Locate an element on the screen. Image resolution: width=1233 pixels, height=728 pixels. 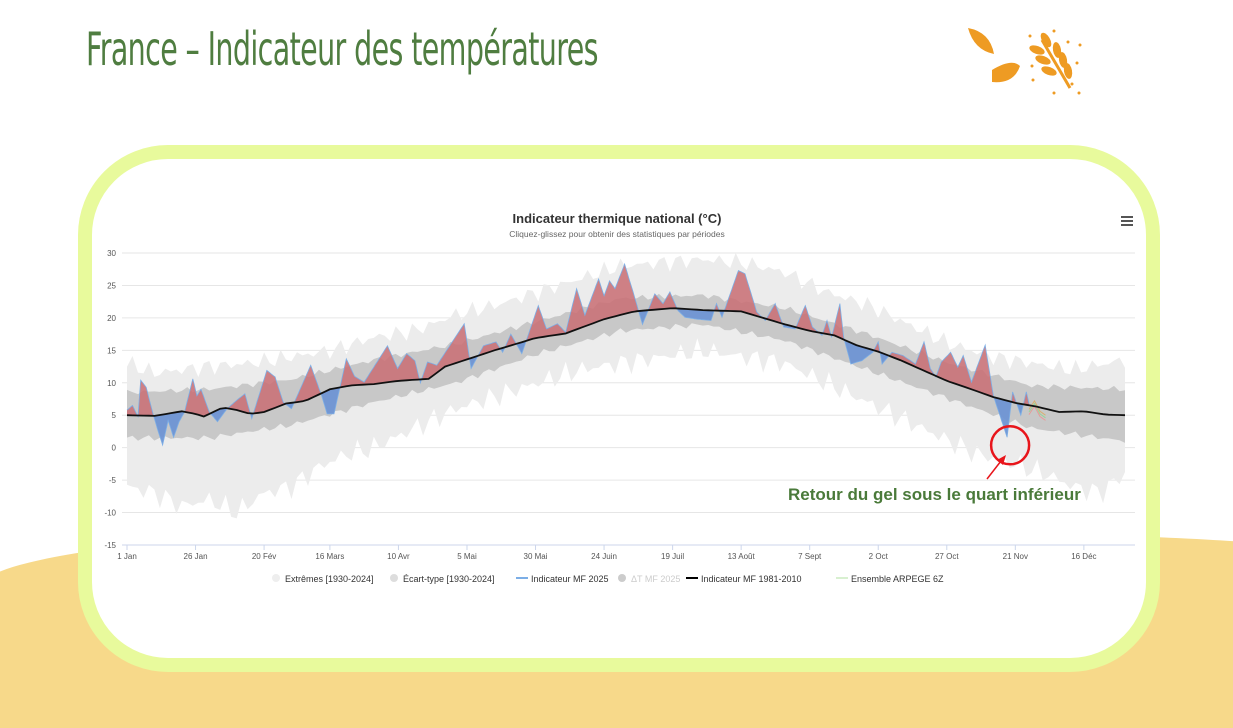
y-tick-label: 0 is located at coordinates (114, 448).